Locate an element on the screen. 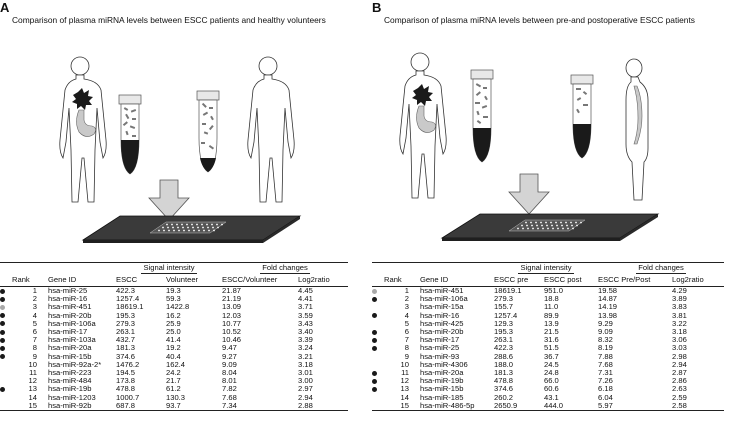  gene-id-cell: hsa-miR-20b is located at coordinates (442, 332).